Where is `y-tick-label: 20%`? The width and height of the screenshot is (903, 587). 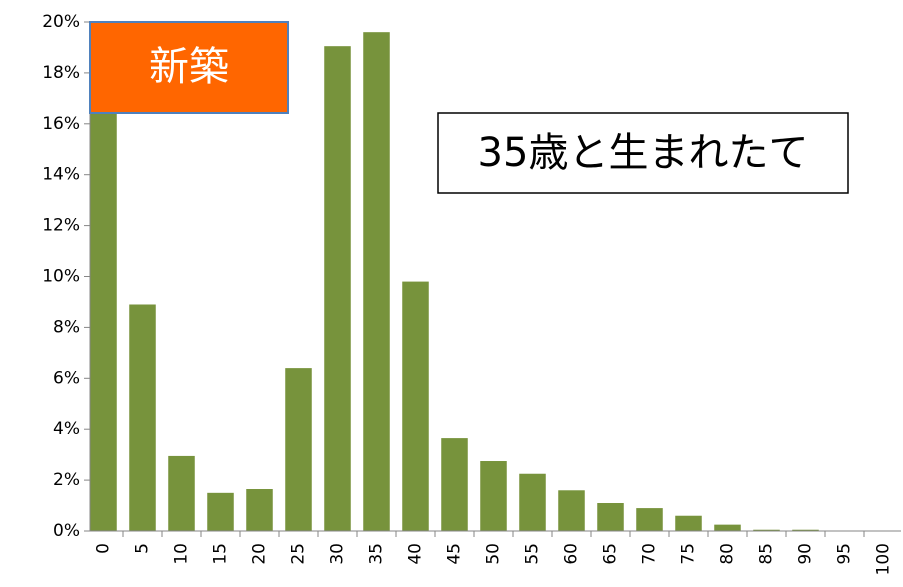 y-tick-label: 20% is located at coordinates (61, 22).